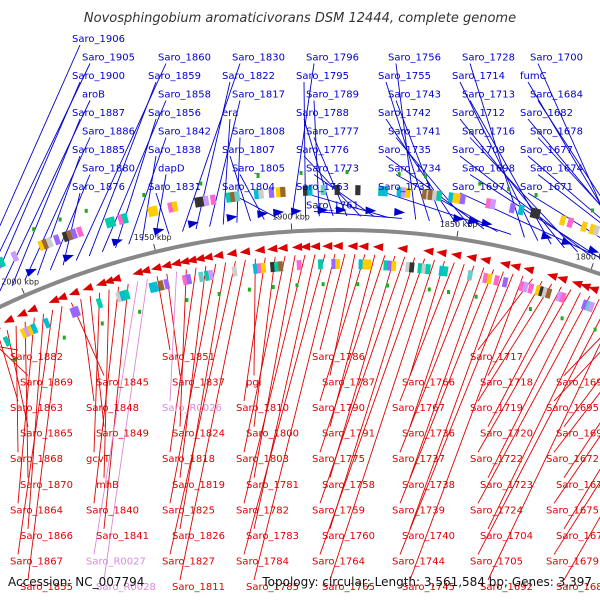 This screenshot has height=600, width=600. Describe the element at coordinates (272, 587) in the screenshot. I see `reverse-gene-label: Saro_1785` at that location.